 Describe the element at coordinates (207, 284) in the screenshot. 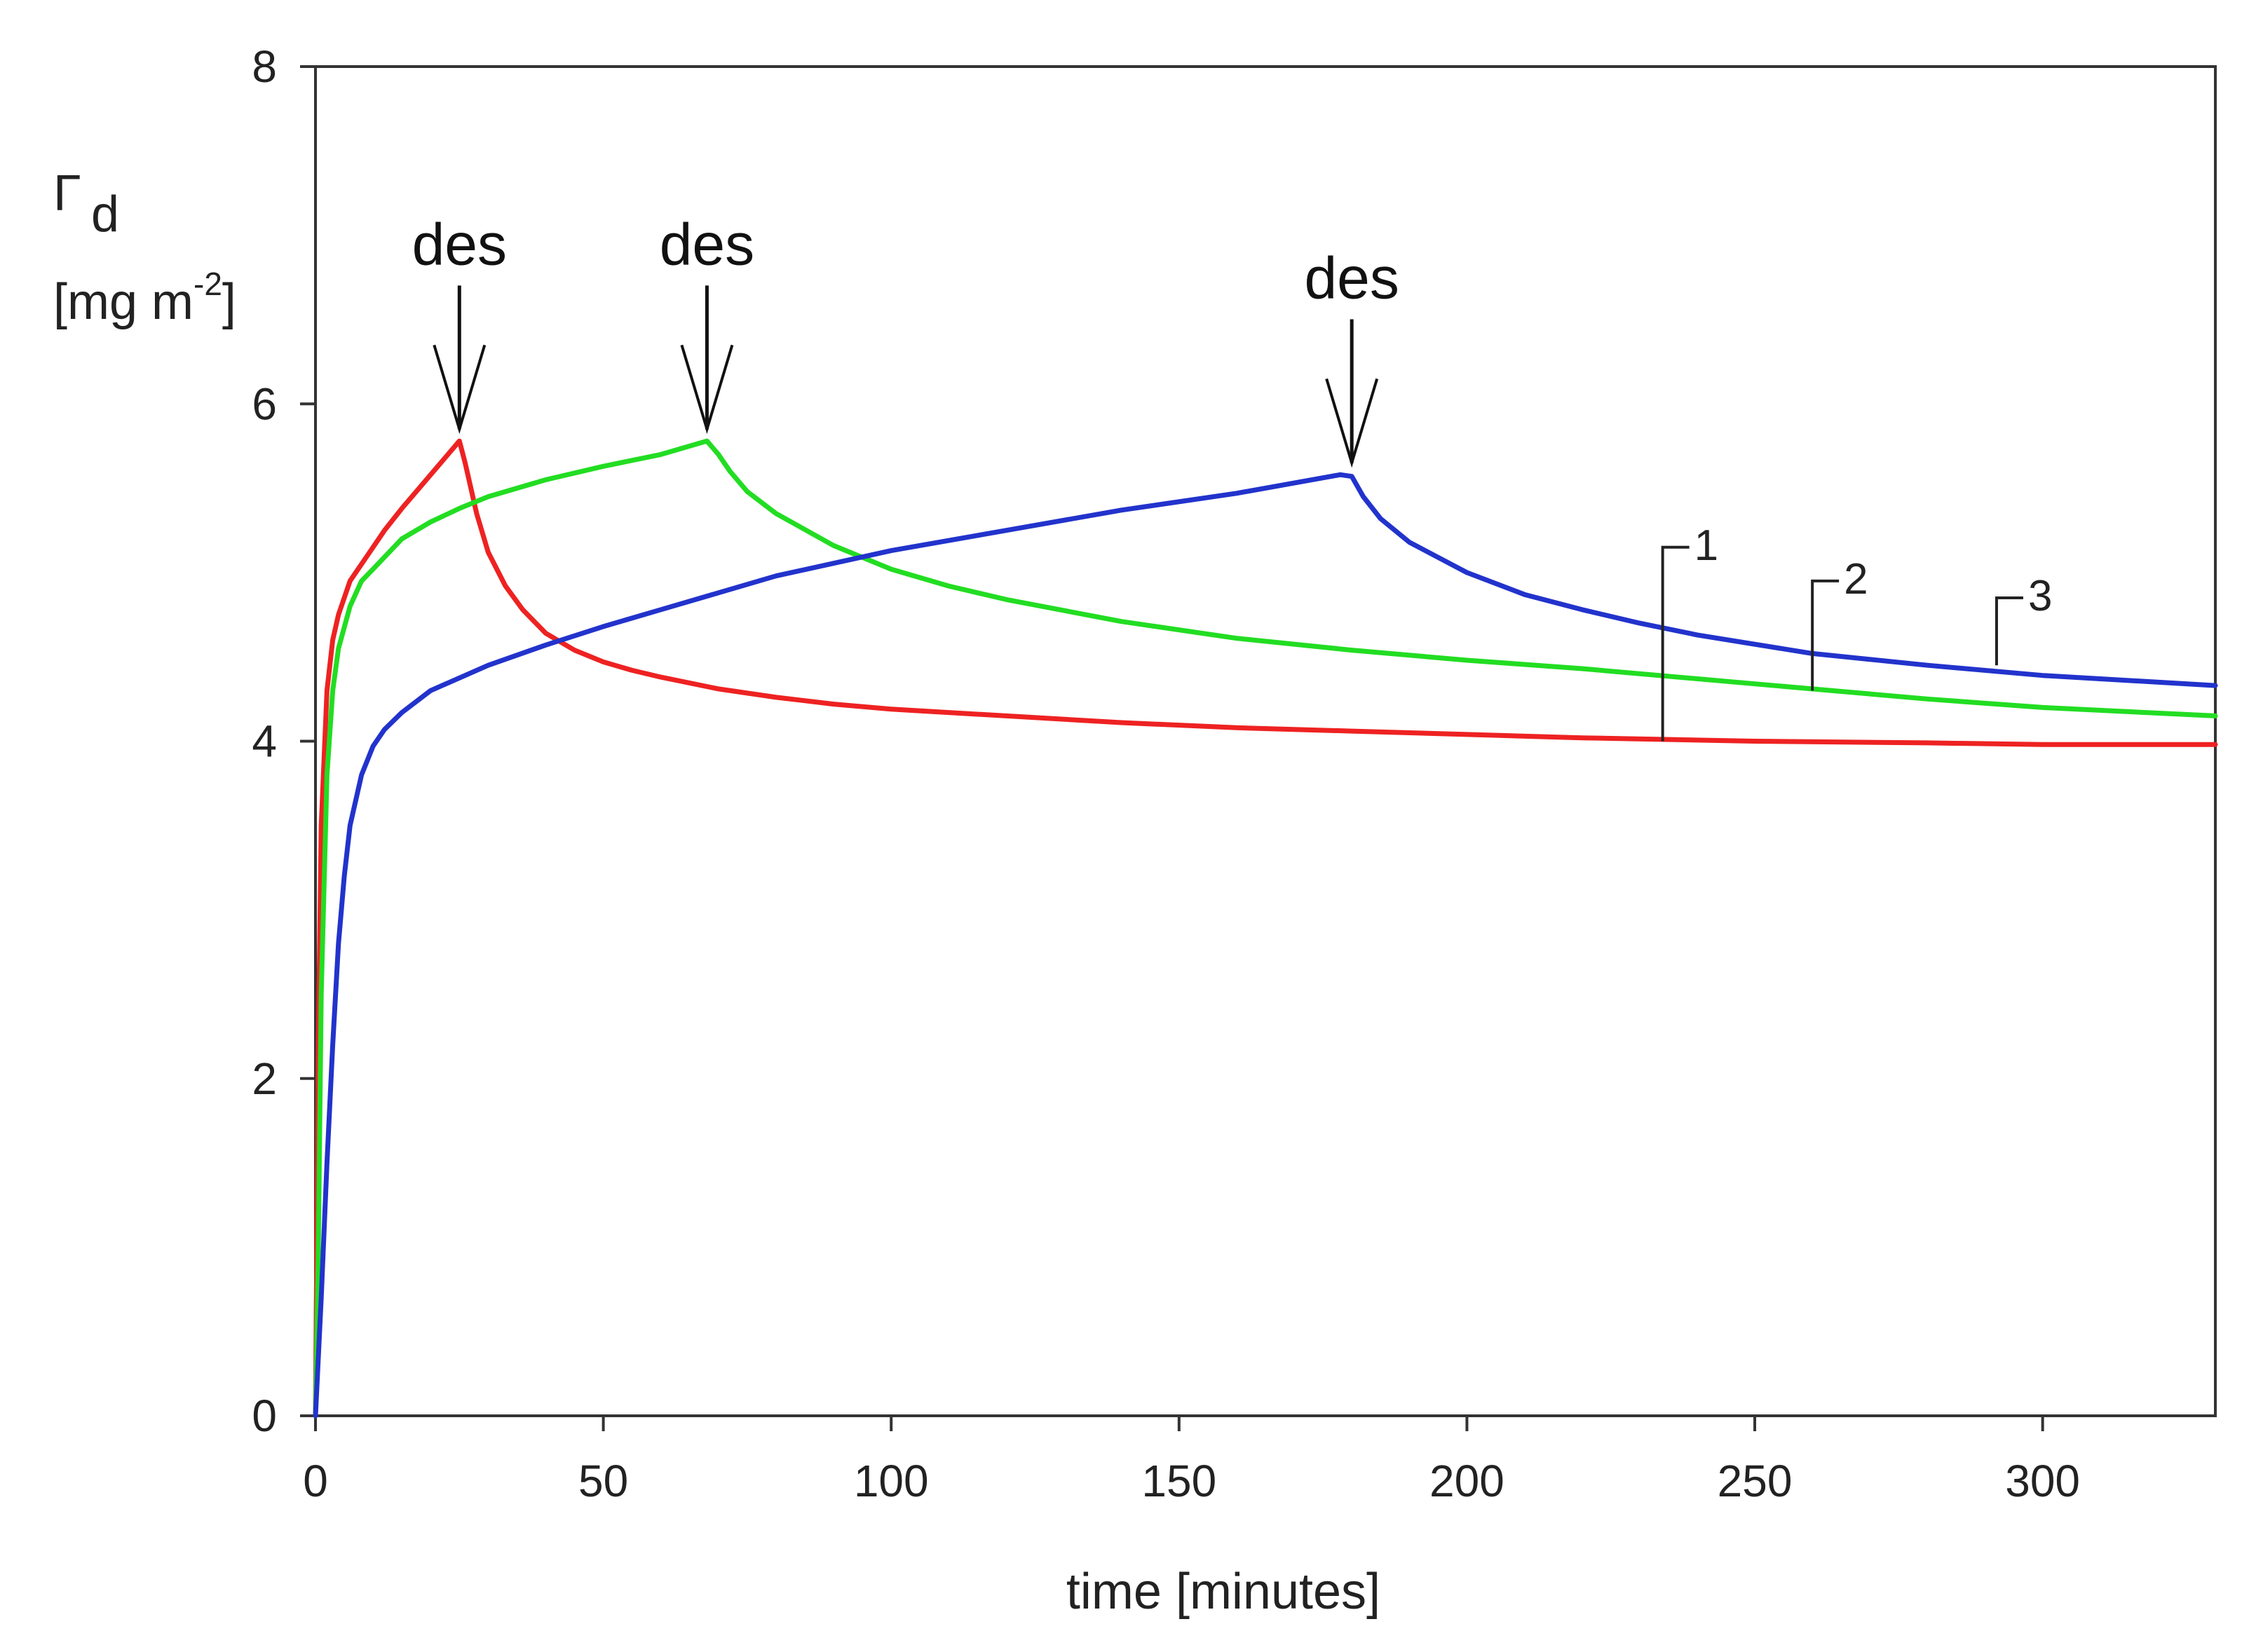

I see `y-axis-unit-exponent: -2` at that location.